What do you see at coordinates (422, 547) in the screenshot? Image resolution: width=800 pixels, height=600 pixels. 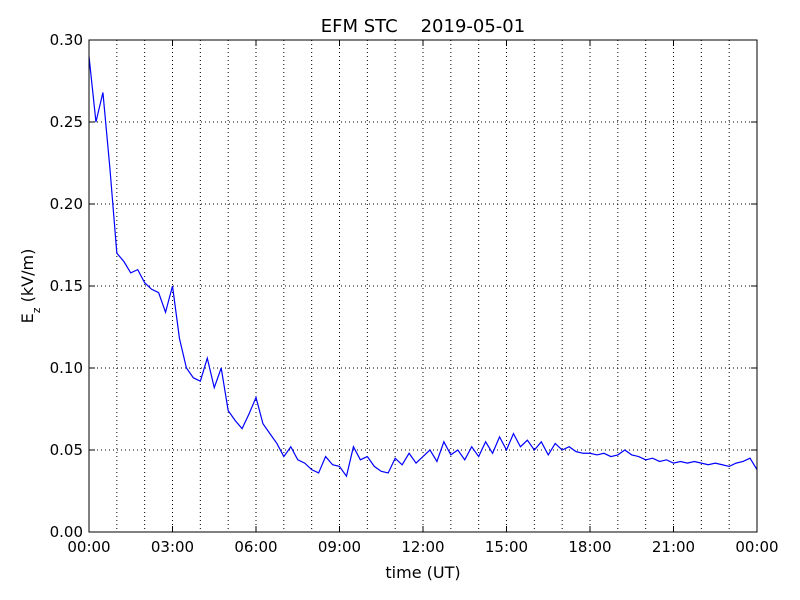 I see `x-tick-label: 12:00` at bounding box center [422, 547].